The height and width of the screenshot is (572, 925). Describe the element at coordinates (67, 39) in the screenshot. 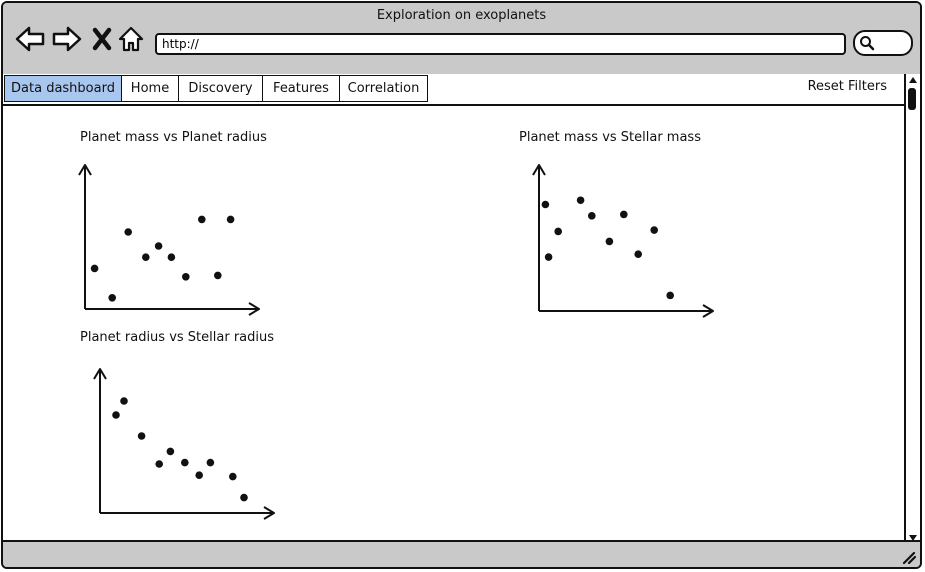

I see `forward-arrow-icon` at that location.